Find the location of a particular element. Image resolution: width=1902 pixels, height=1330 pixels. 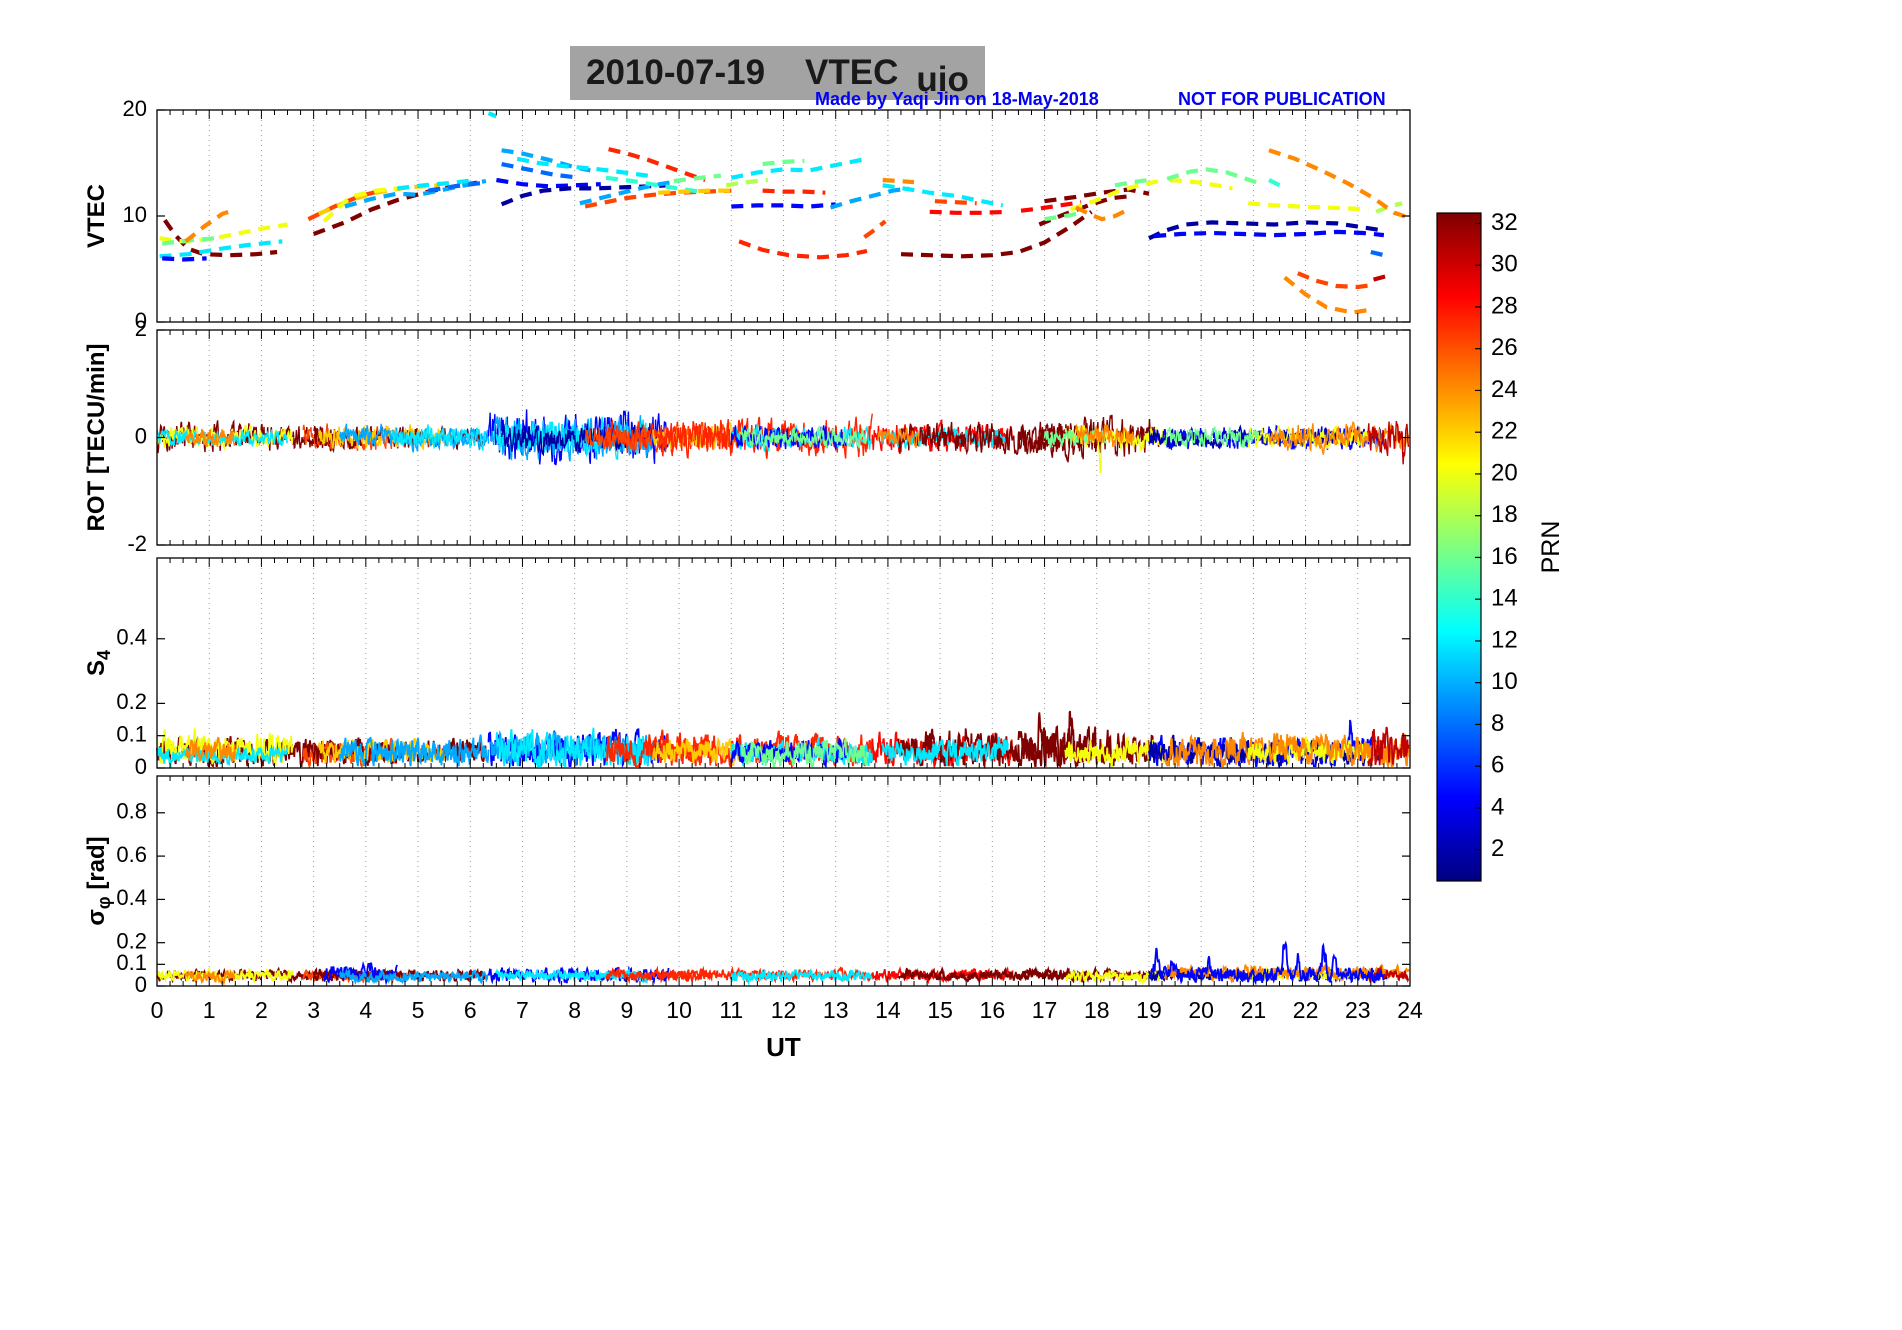

y-tick-label: 0.1 is located at coordinates (131, 962).